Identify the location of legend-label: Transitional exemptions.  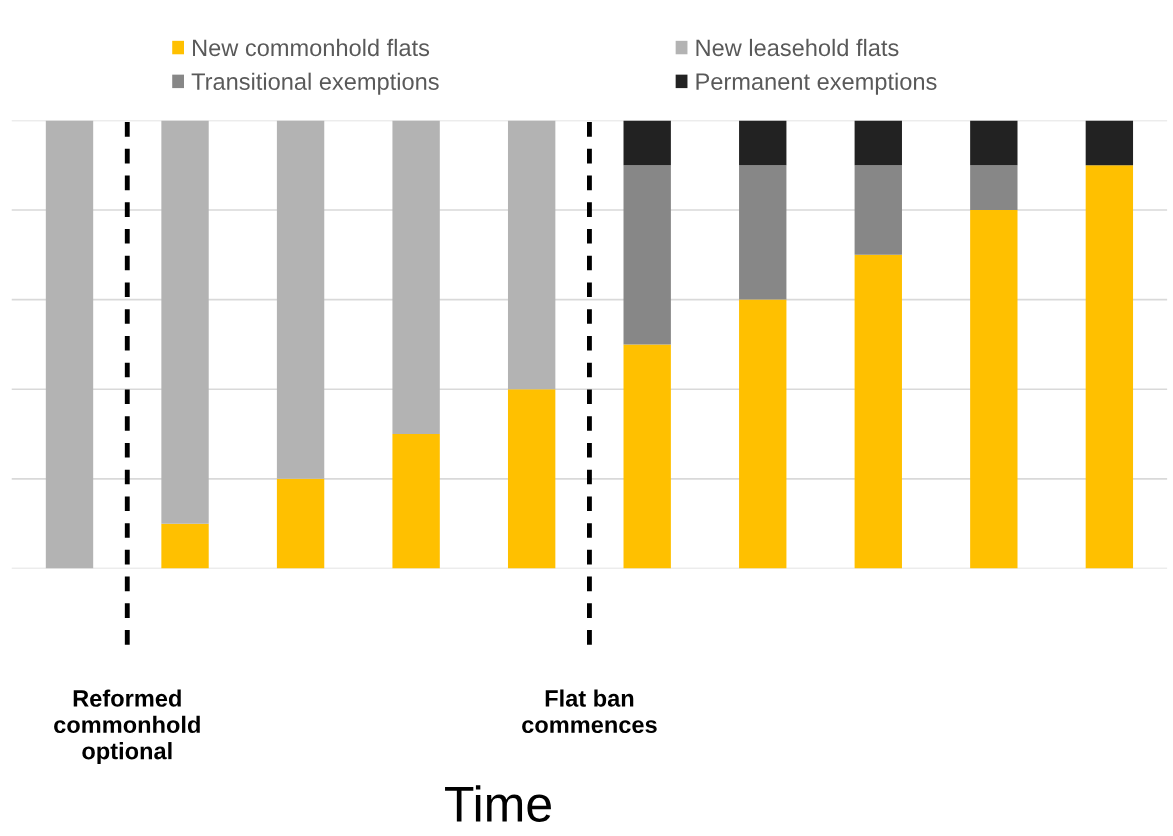
(315, 83).